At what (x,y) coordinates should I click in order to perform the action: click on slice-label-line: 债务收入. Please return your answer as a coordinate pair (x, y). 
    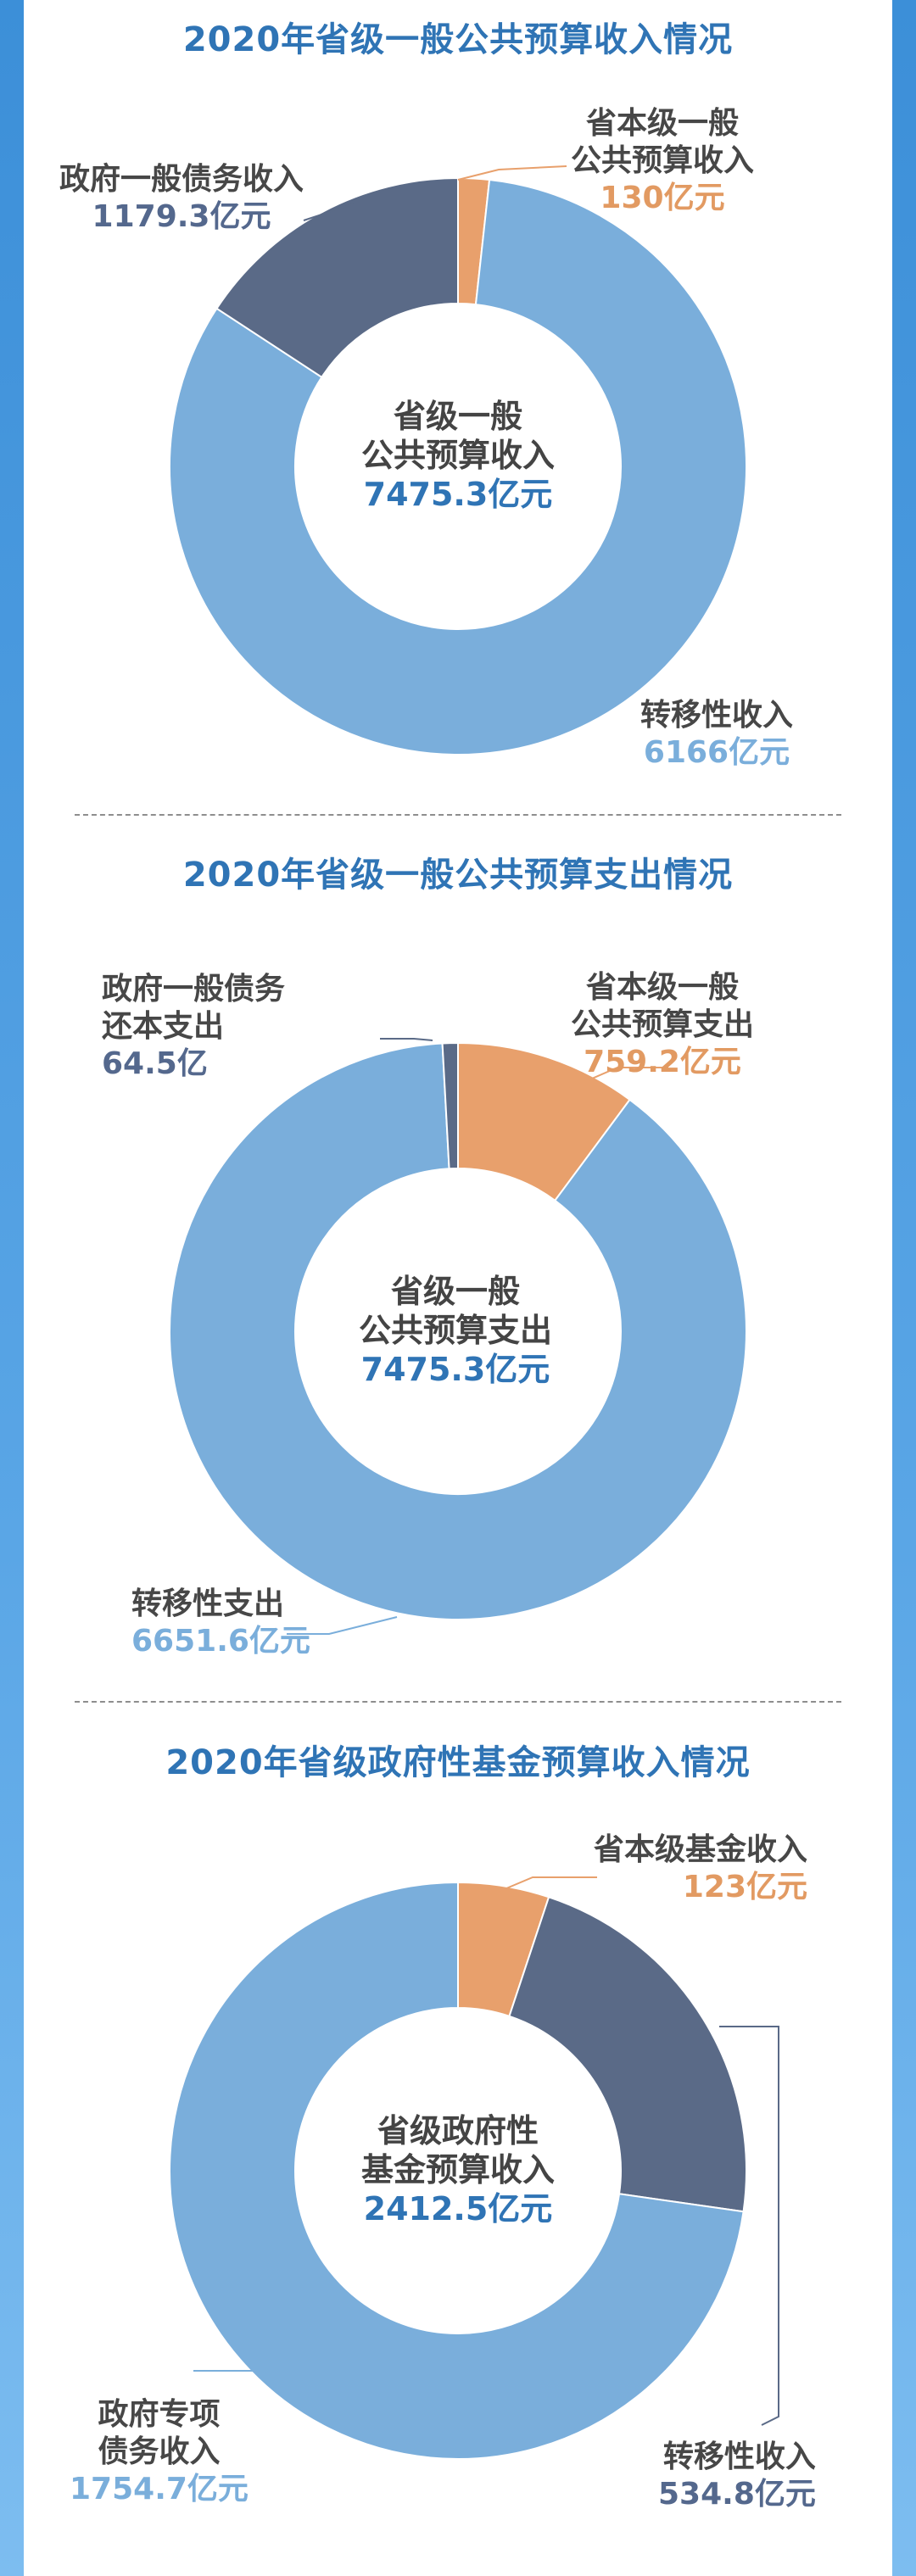
    Looking at the image, I should click on (159, 2451).